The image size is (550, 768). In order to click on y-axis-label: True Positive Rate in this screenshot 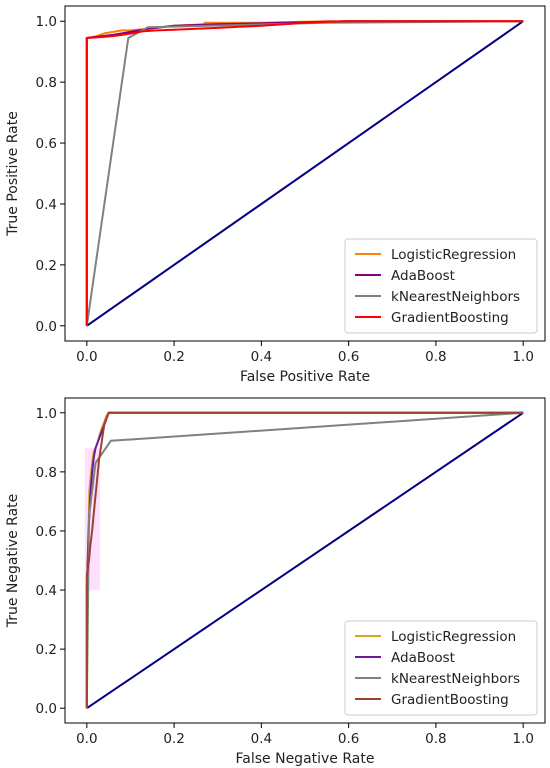, I will do `click(13, 174)`.